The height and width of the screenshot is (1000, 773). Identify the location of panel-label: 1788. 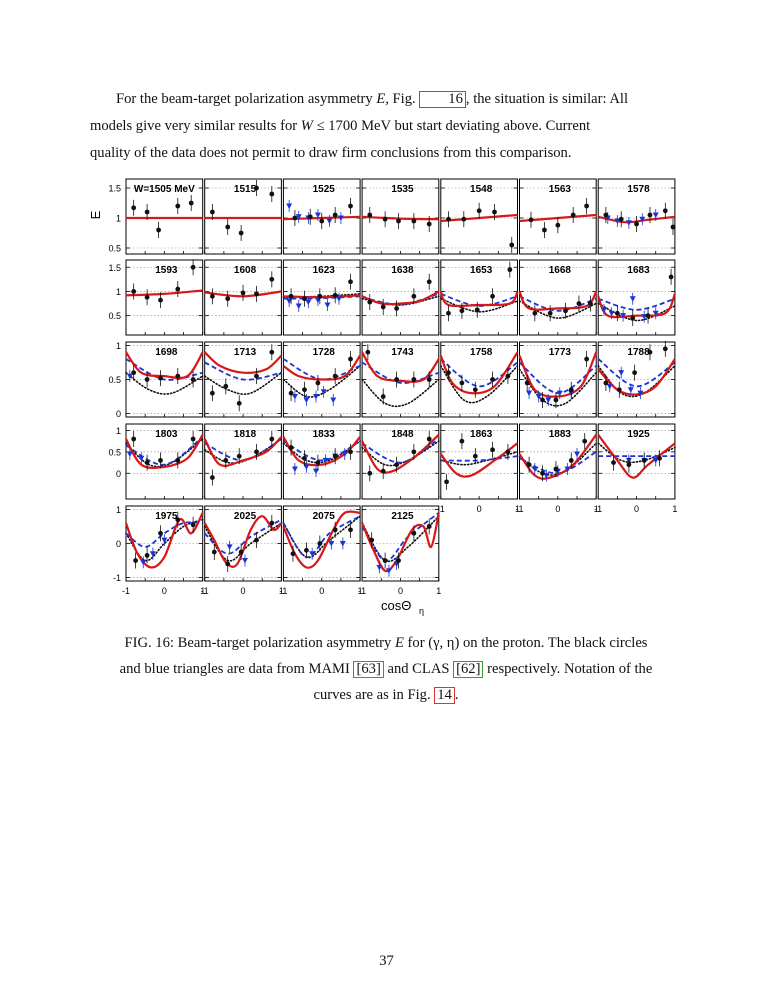
(638, 352).